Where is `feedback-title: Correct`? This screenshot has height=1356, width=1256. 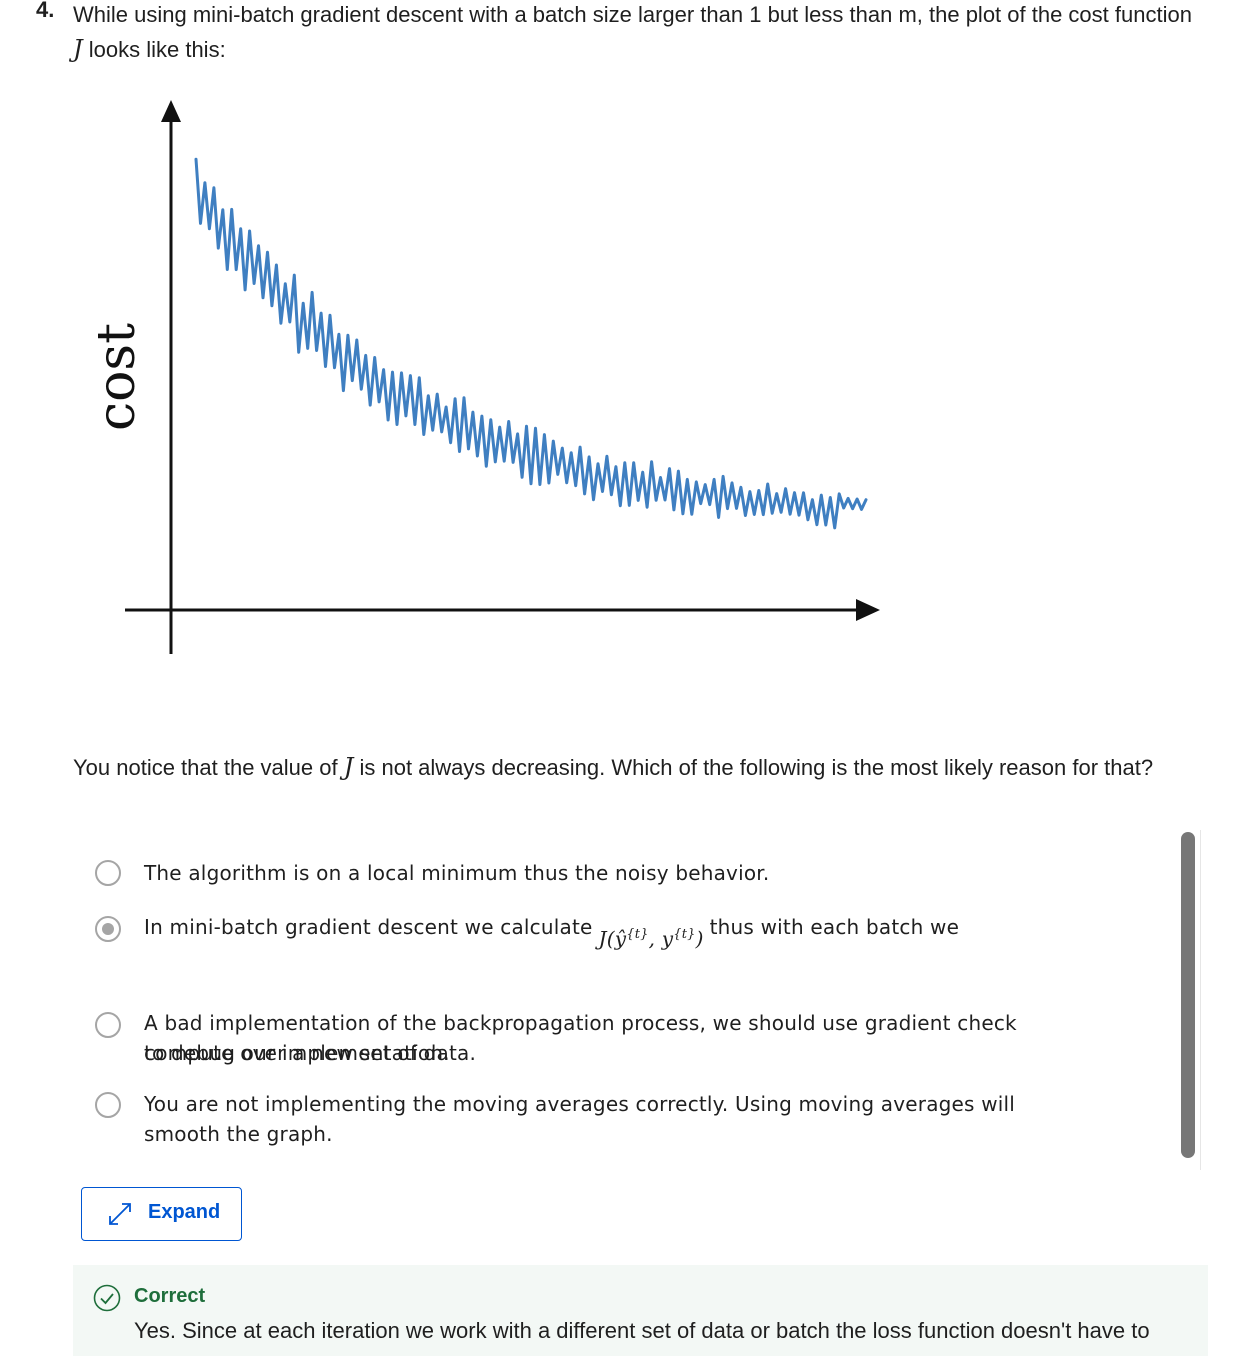
feedback-title: Correct is located at coordinates (170, 1296).